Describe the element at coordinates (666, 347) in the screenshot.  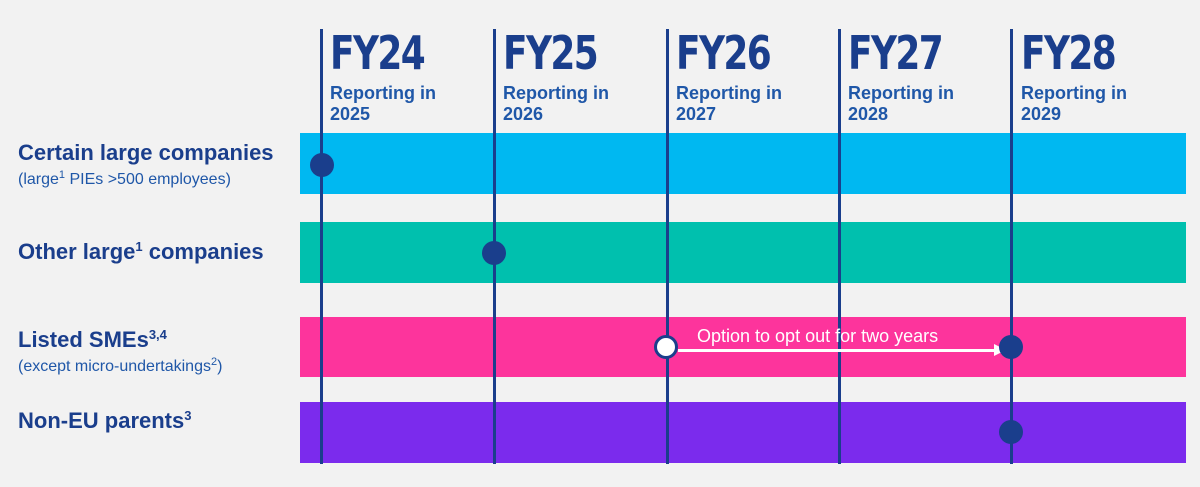
I see `opt-out-start-marker-smes-fy26` at that location.